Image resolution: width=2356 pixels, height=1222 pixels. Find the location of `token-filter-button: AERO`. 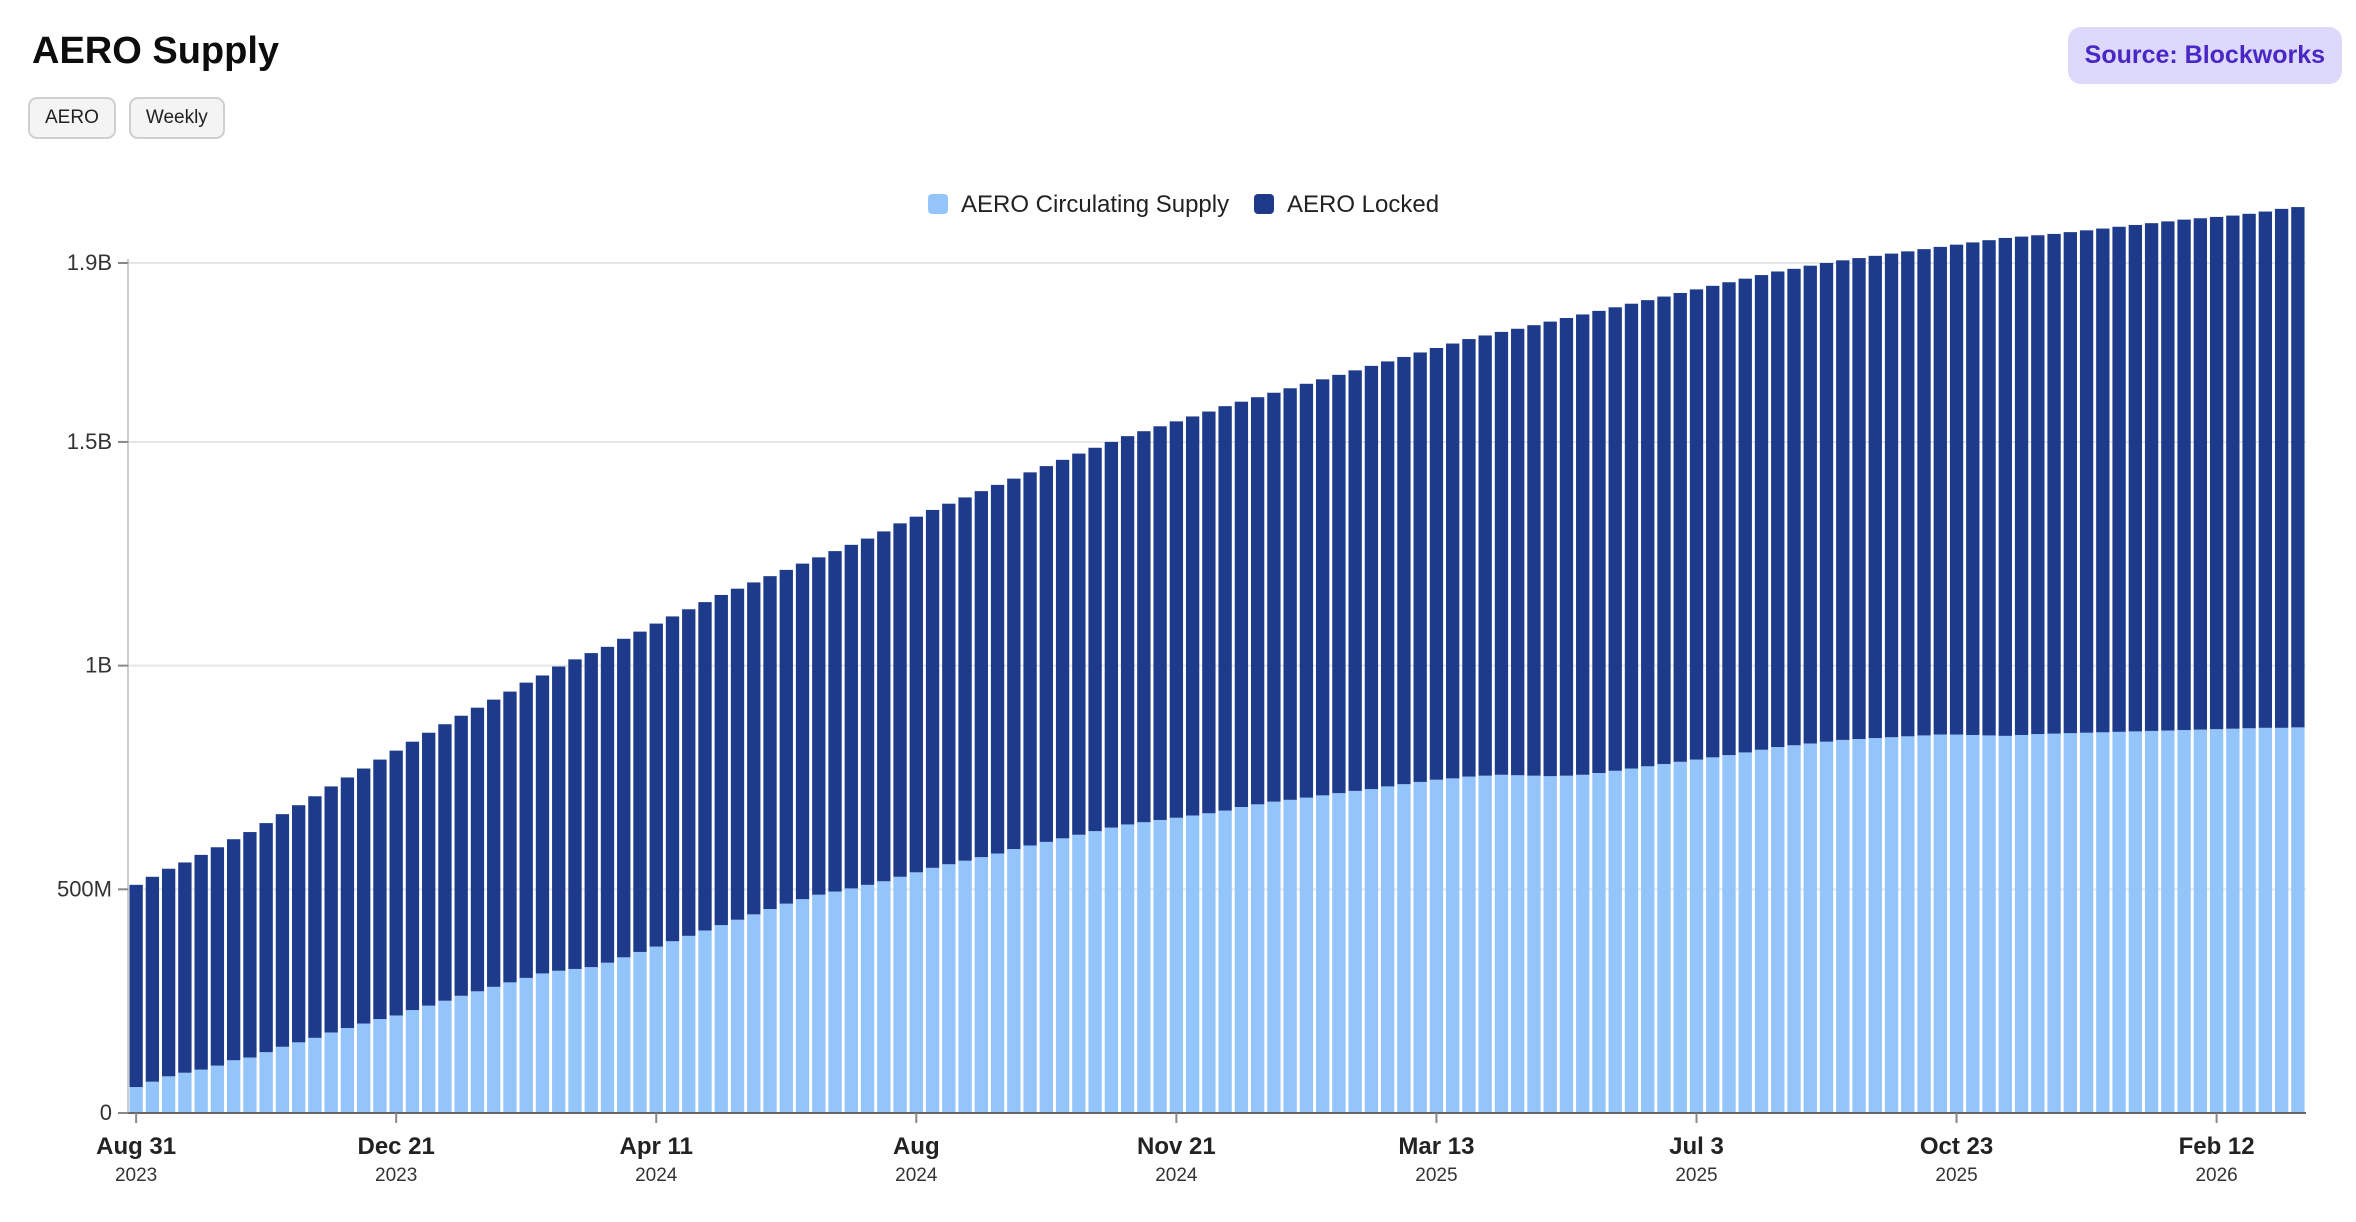

token-filter-button: AERO is located at coordinates (72, 118).